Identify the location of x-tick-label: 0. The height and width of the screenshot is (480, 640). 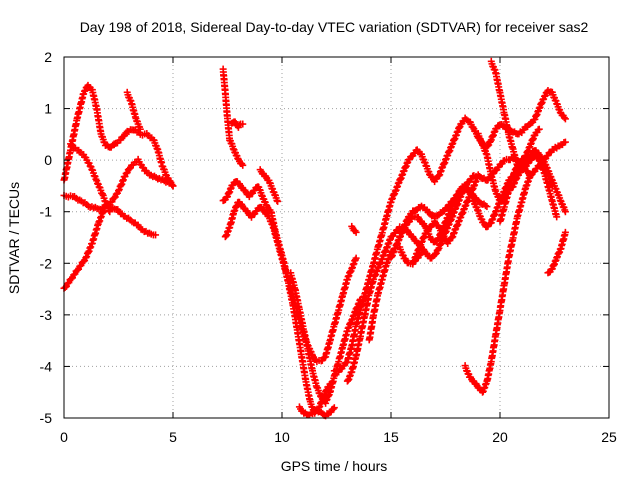
(64, 437).